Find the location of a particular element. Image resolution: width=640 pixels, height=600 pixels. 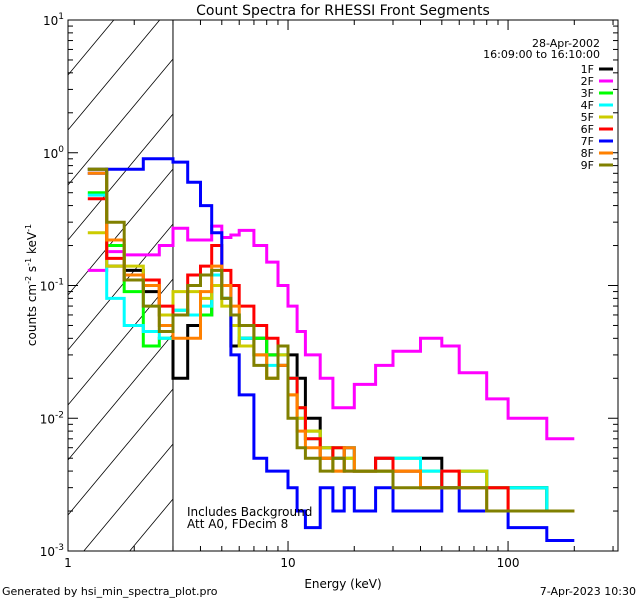

footer-generated-by: Generated by hsi_min_spectra_plot.pro is located at coordinates (110, 591).